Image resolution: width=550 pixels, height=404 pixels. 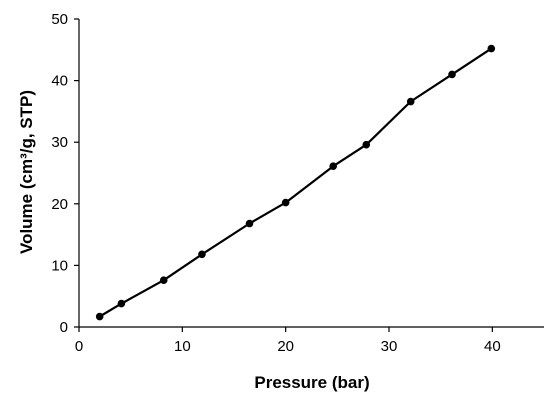 I want to click on y-tick-label: 0, so click(x=64, y=327).